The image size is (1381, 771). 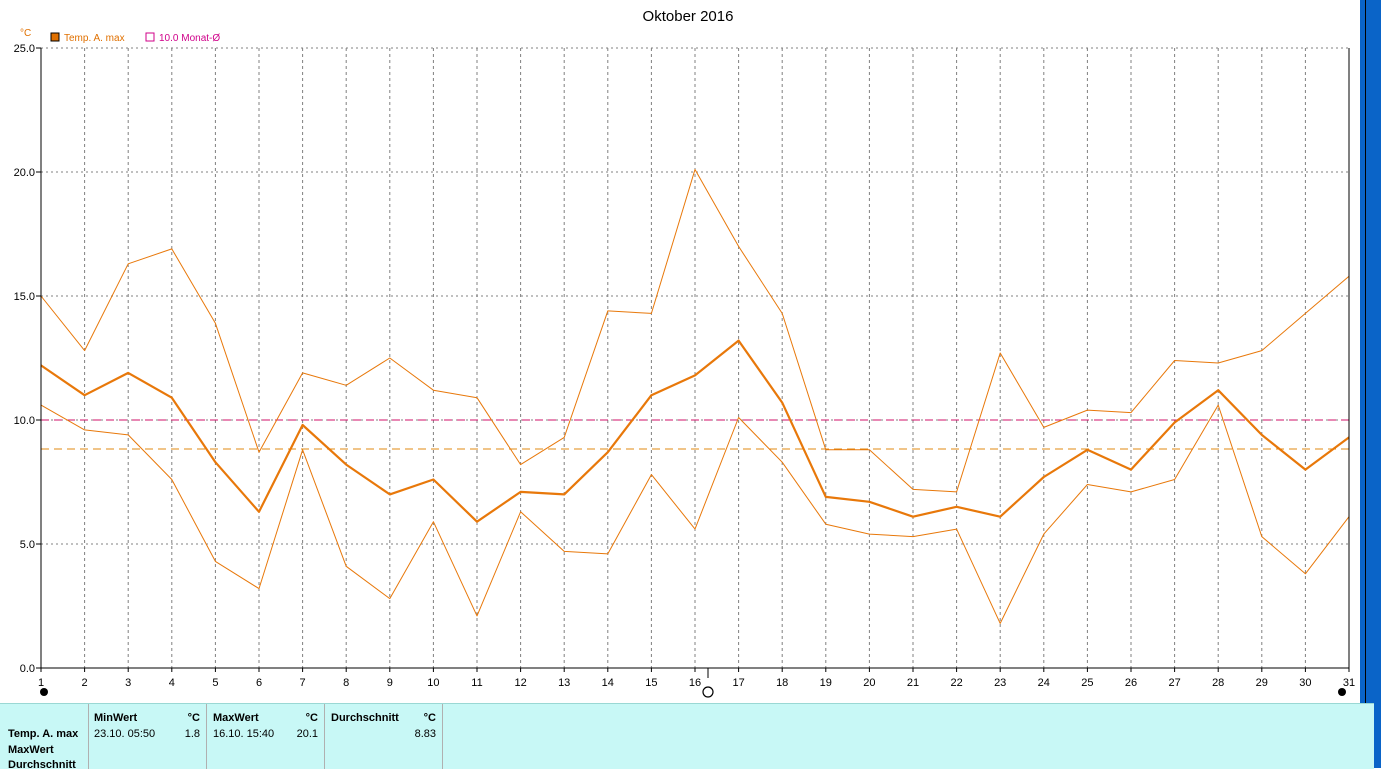 What do you see at coordinates (307, 734) in the screenshot?
I see `maxwert-value: 20.1` at bounding box center [307, 734].